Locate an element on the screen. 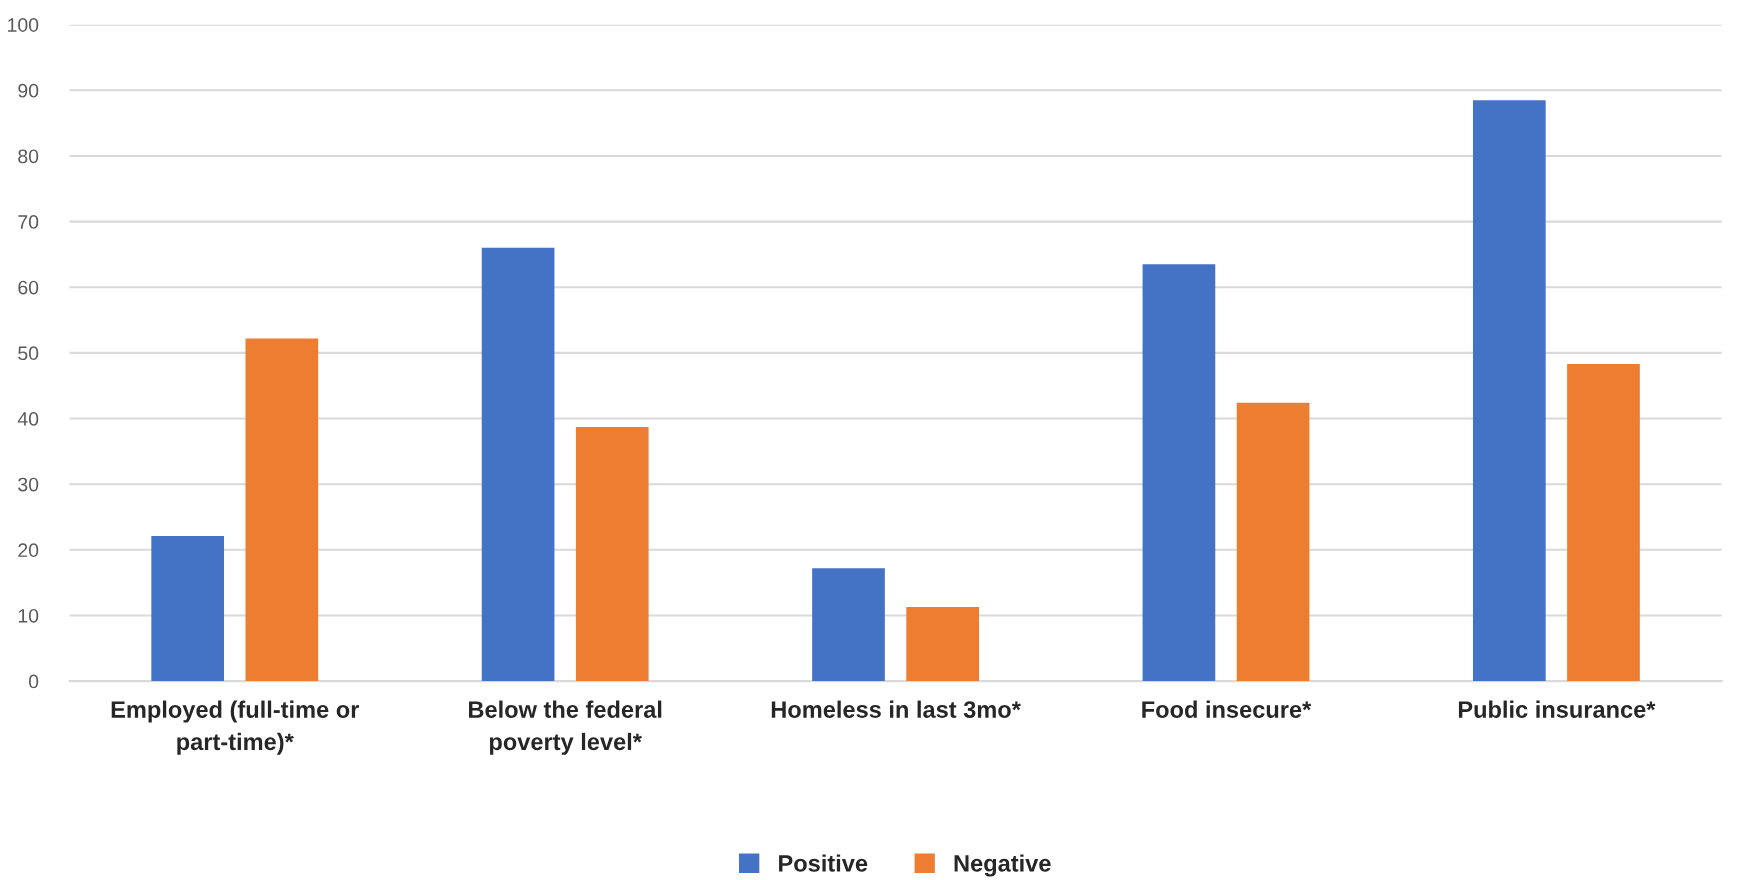 The height and width of the screenshot is (880, 1739). y-tick-label: 0 is located at coordinates (33, 681).